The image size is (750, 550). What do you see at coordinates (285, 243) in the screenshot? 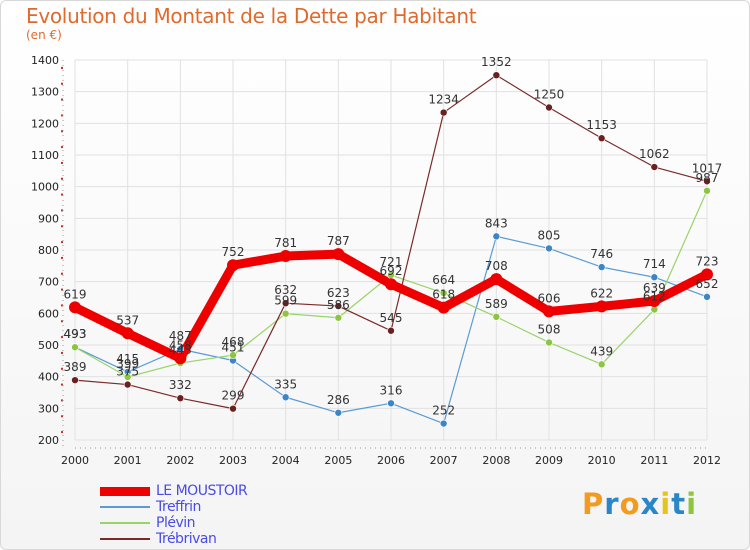
I see `data-label: 781` at bounding box center [285, 243].